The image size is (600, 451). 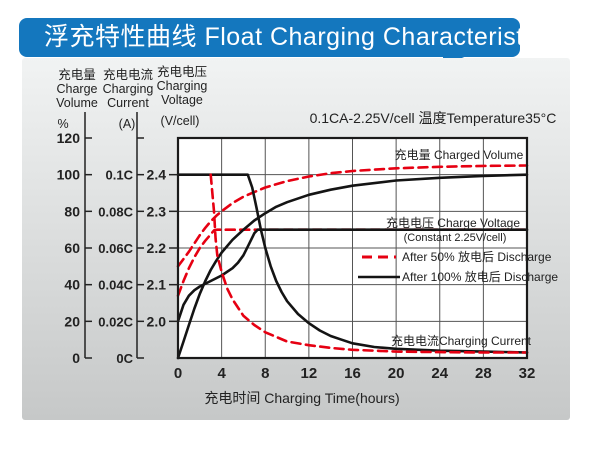 What do you see at coordinates (72, 285) in the screenshot?
I see `svg-text: 40` at bounding box center [72, 285].